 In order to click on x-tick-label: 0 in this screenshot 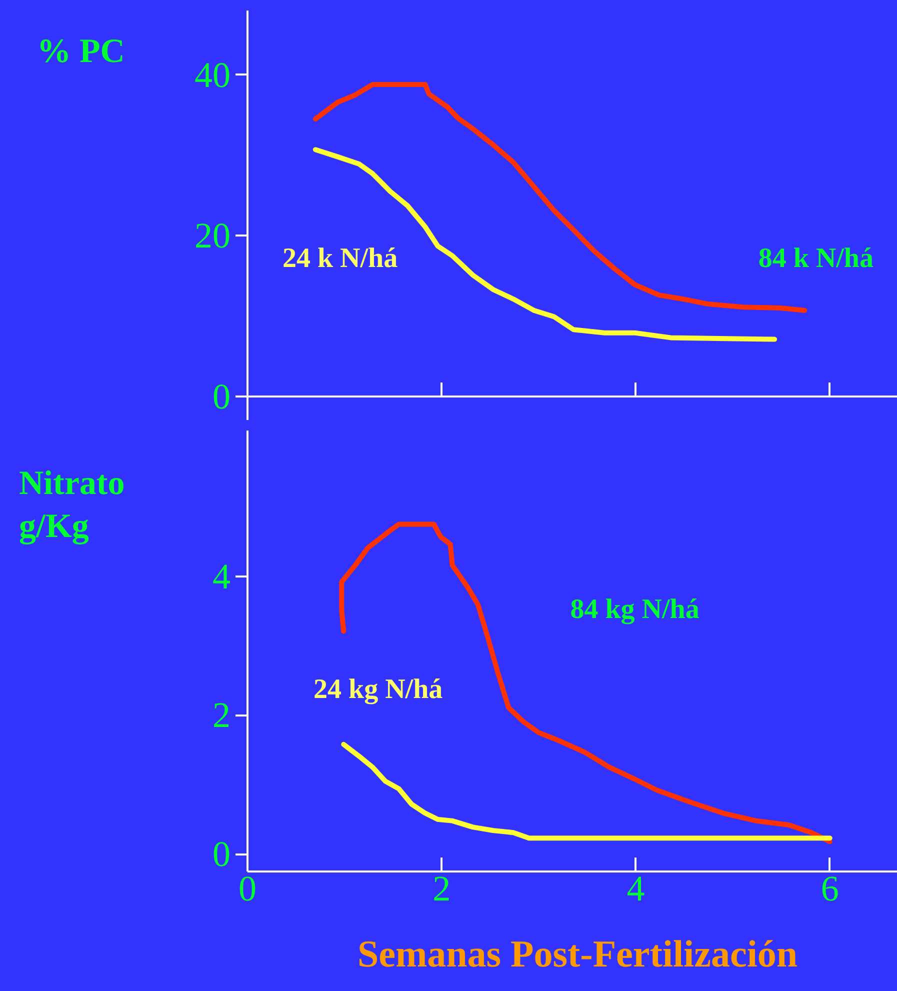, I will do `click(247, 888)`.